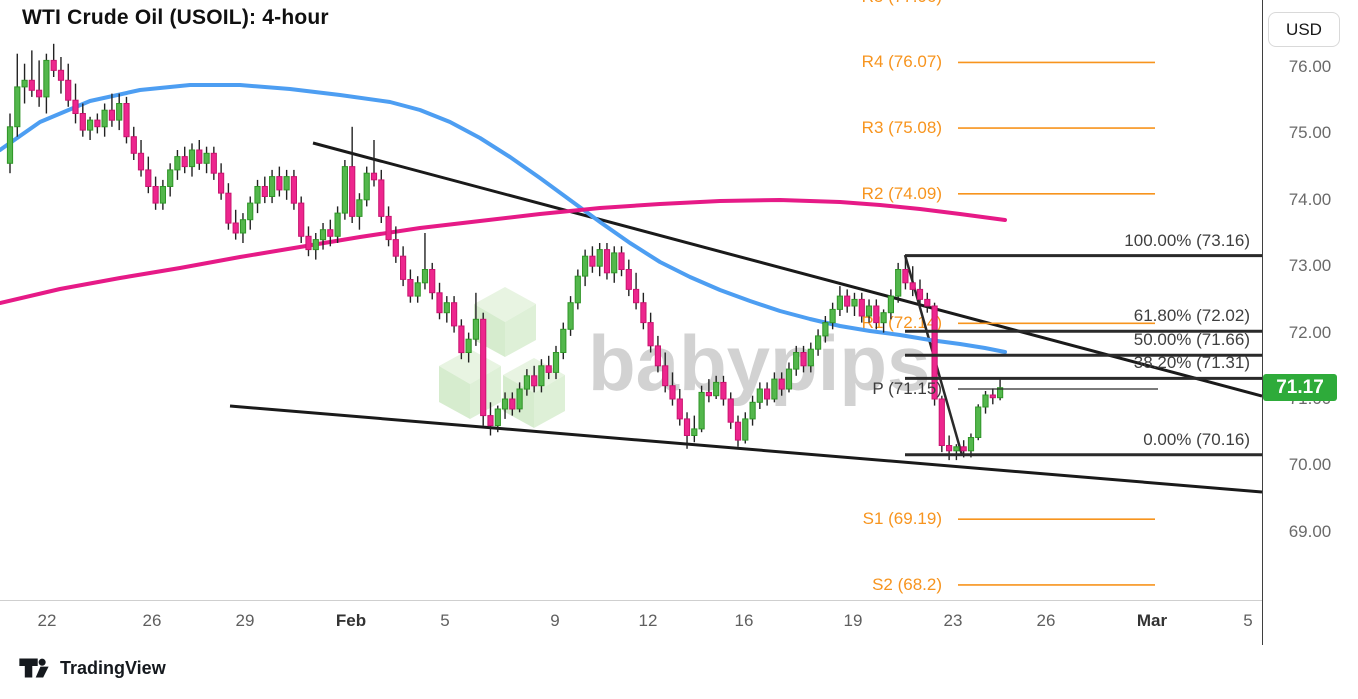 The width and height of the screenshot is (1358, 699). What do you see at coordinates (555, 620) in the screenshot?
I see `time-axis-label-9: 9` at bounding box center [555, 620].